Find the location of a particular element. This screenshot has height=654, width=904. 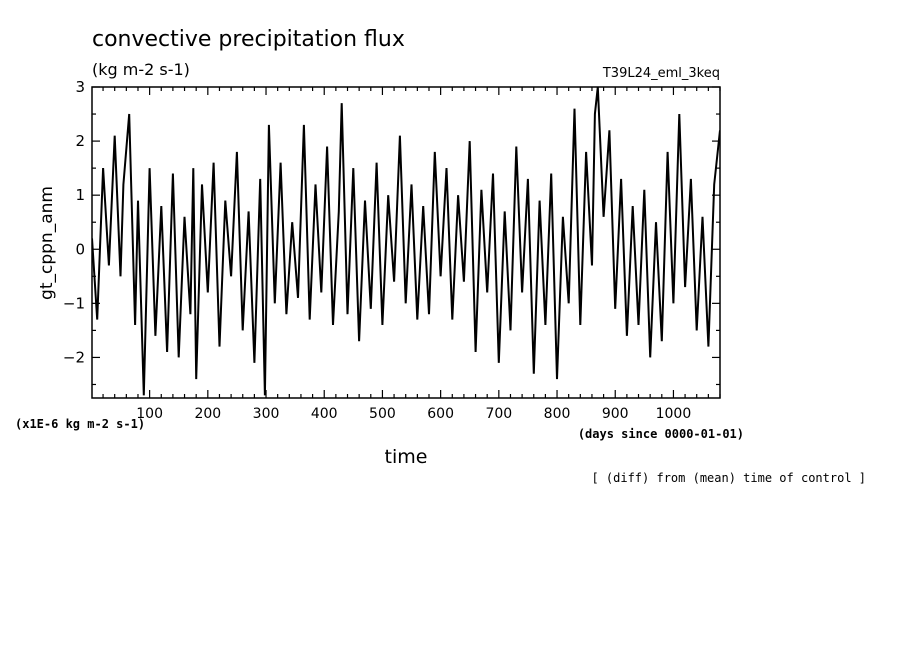

x-tick-label-900: 900 is located at coordinates (615, 414).